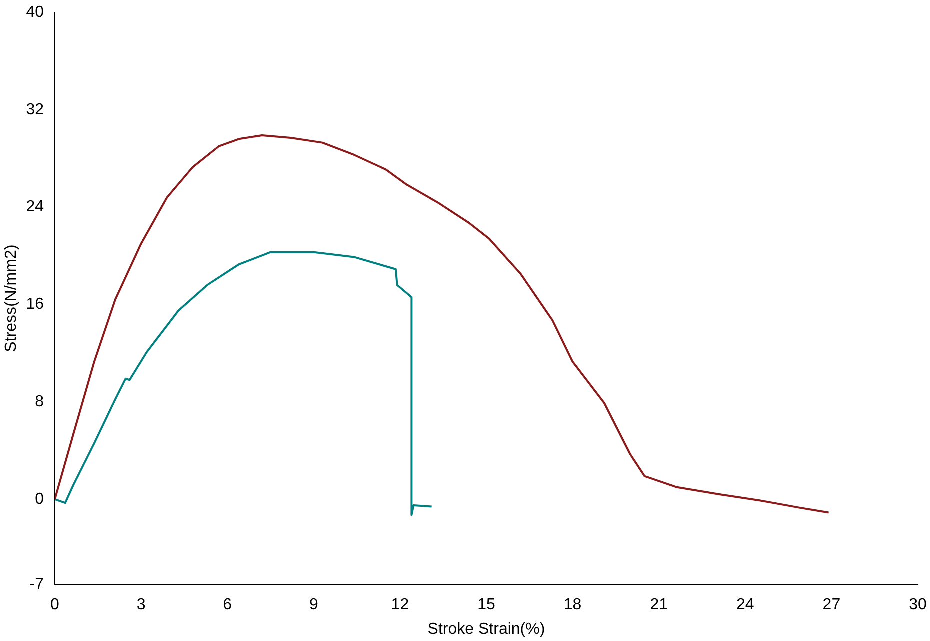 Image resolution: width=930 pixels, height=641 pixels. Describe the element at coordinates (227, 605) in the screenshot. I see `x-tick-label: 6` at that location.